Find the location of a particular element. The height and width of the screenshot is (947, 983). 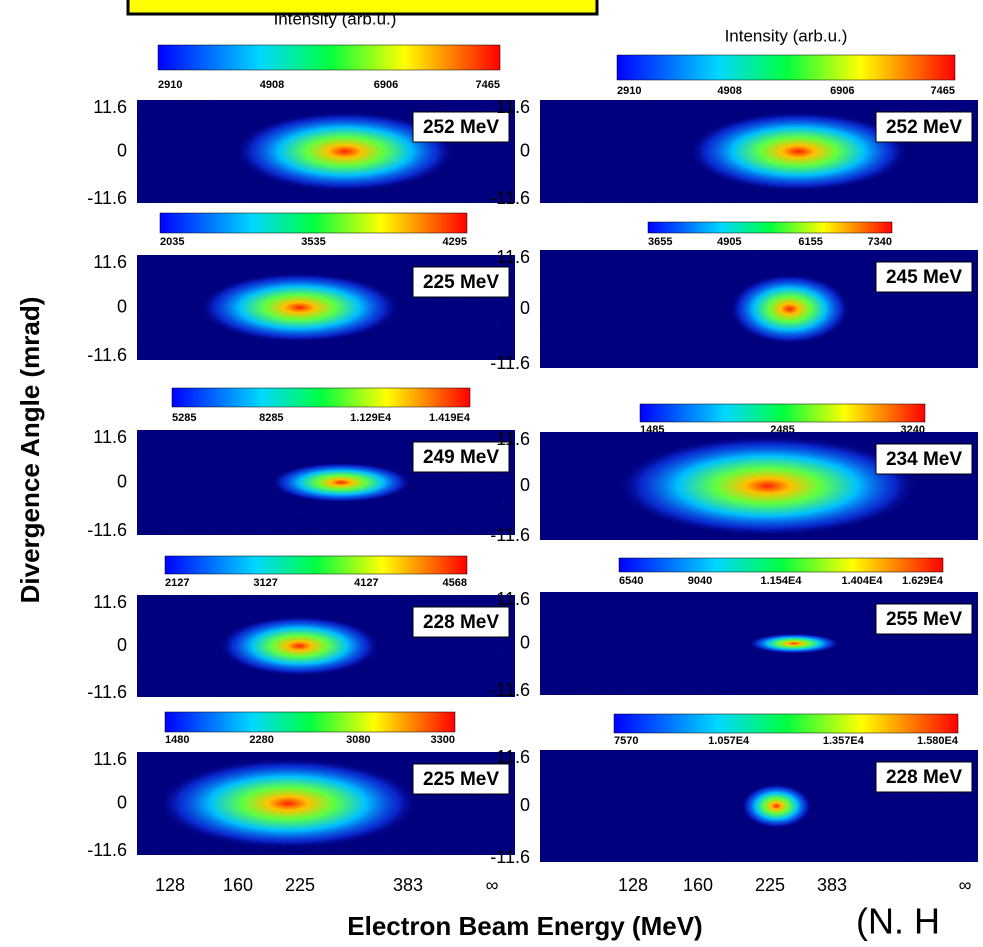

x-tick-label: 128 is located at coordinates (170, 885).